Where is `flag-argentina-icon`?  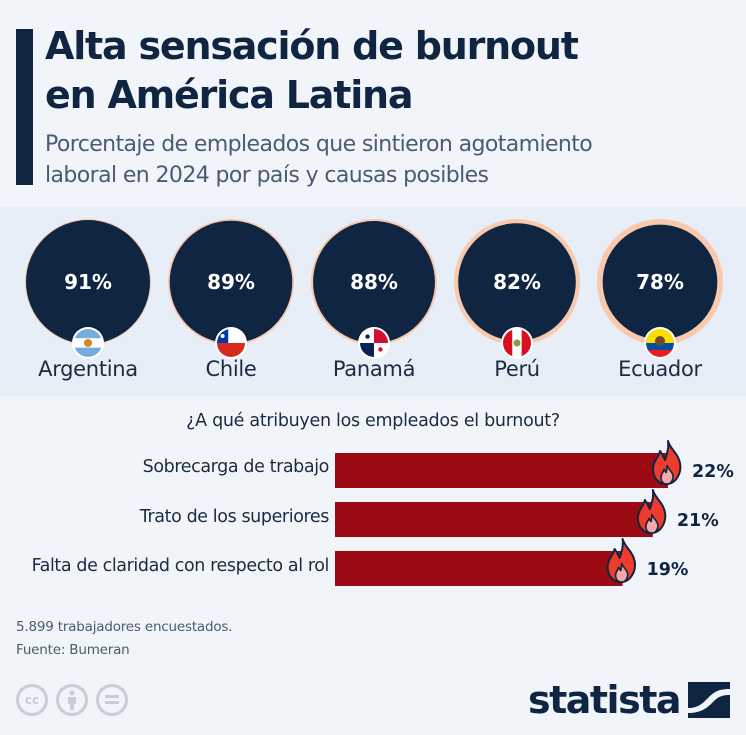 flag-argentina-icon is located at coordinates (88, 343).